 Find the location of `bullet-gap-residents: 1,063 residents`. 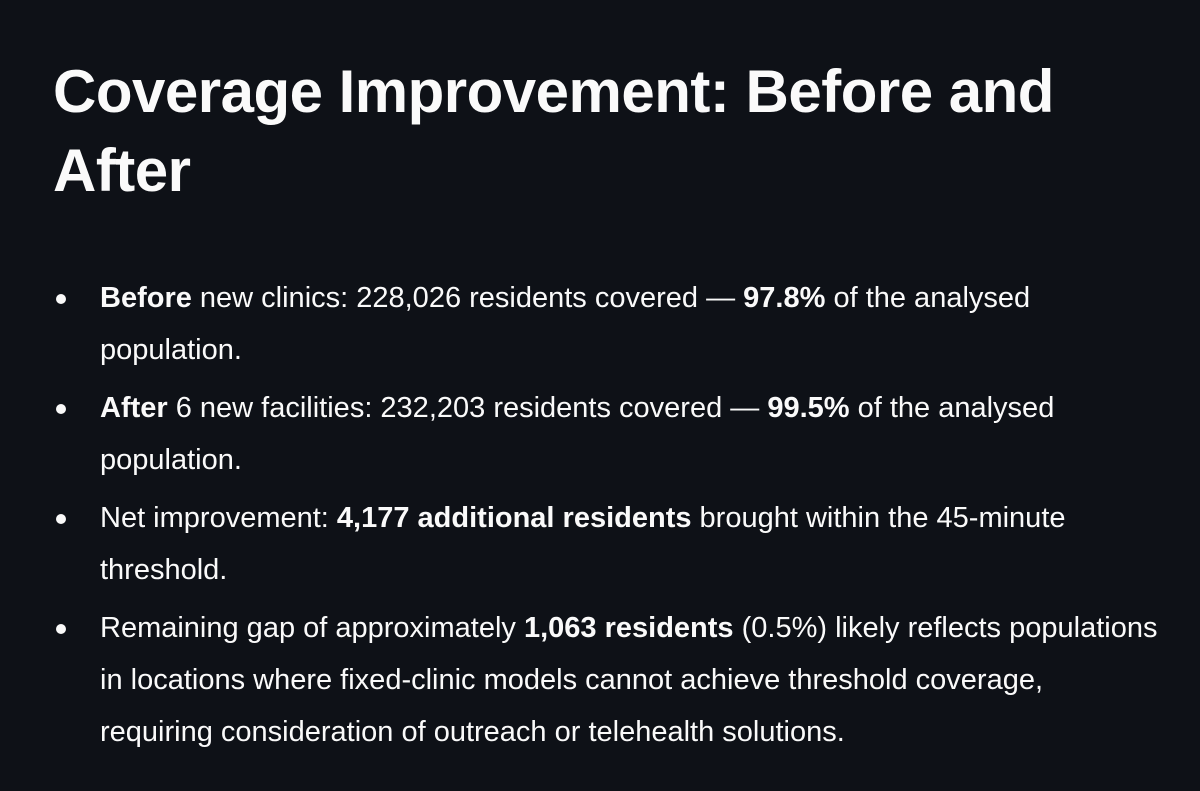

bullet-gap-residents: 1,063 residents is located at coordinates (628, 628).